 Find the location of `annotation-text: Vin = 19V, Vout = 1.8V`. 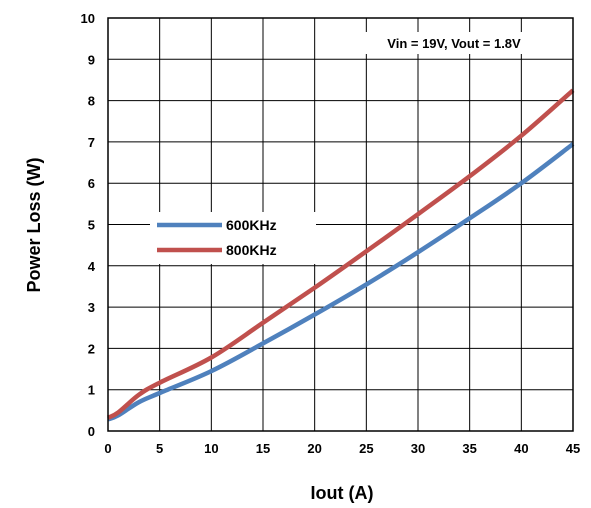

annotation-text: Vin = 19V, Vout = 1.8V is located at coordinates (454, 43).